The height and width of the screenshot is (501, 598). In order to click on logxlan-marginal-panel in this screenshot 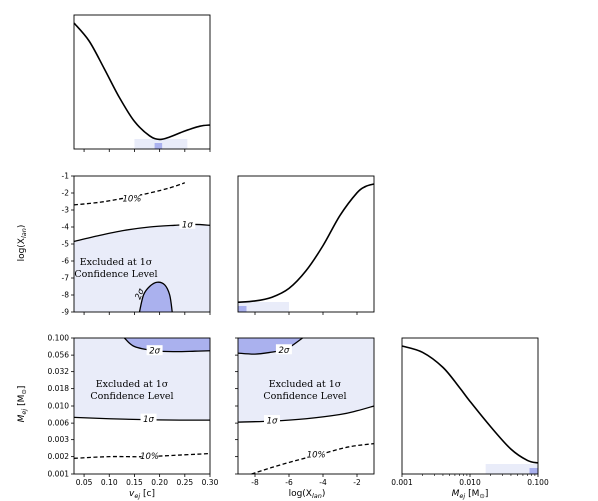, I will do `click(306, 245)`.